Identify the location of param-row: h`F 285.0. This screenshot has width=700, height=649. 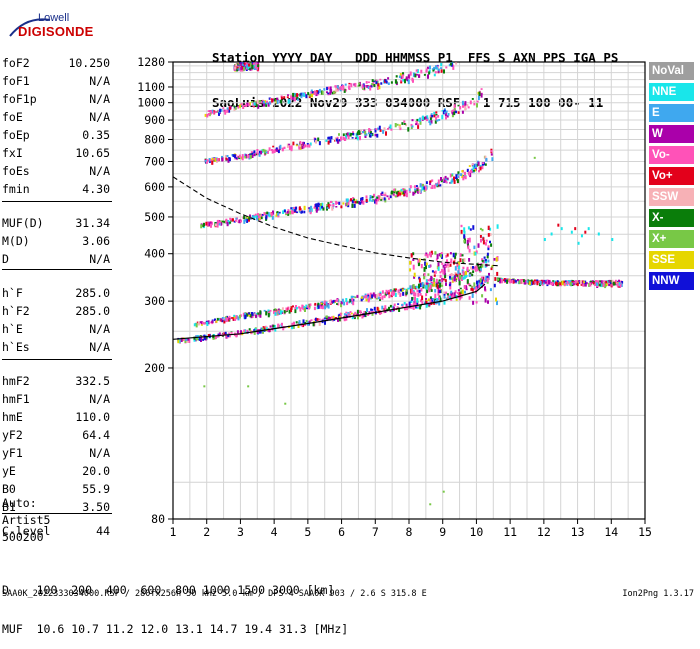
(56, 293).